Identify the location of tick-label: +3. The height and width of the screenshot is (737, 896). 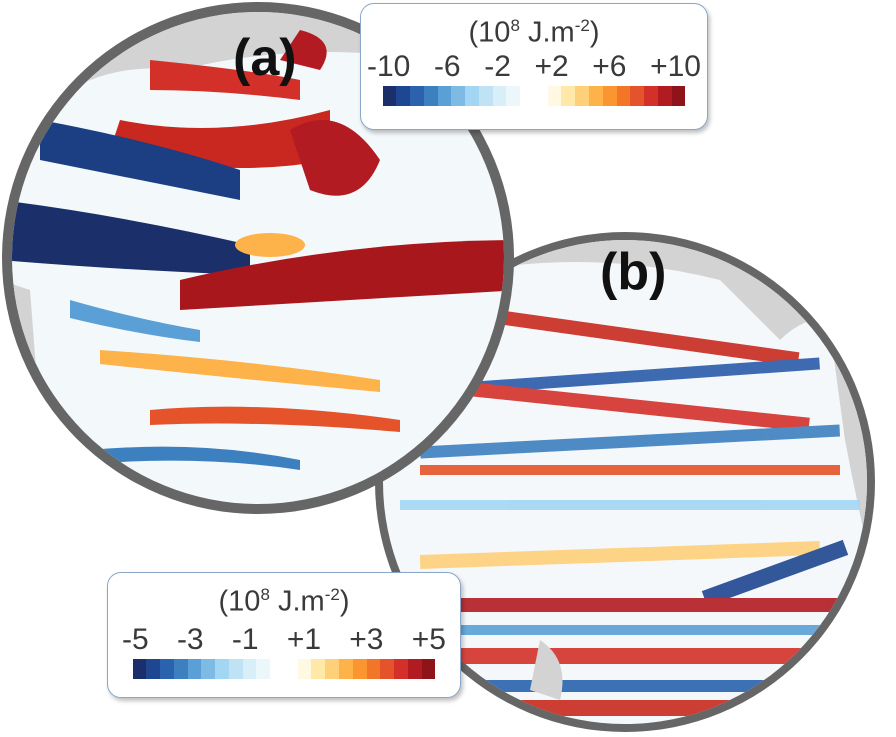
(366, 639).